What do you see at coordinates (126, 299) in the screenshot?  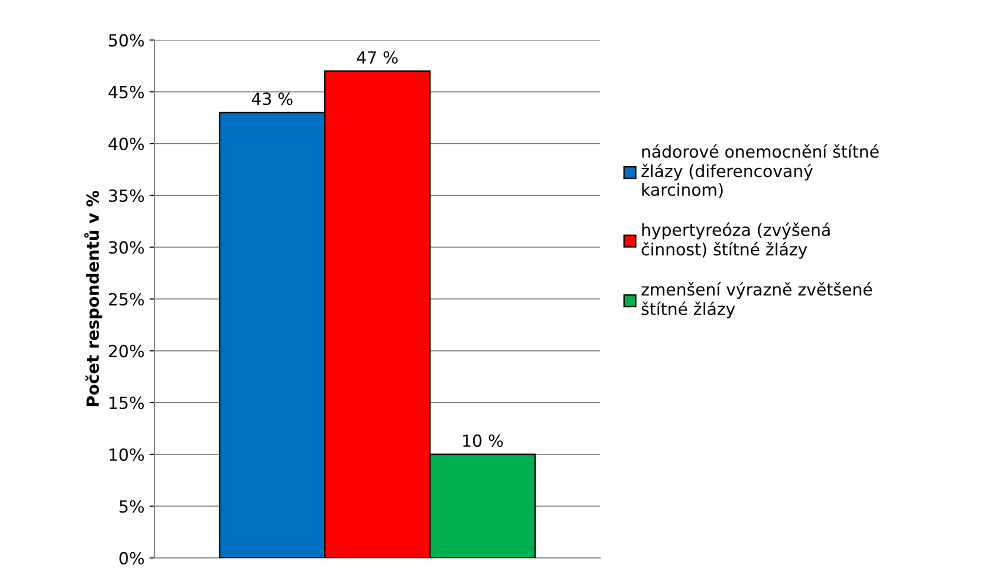 I see `y-tick-label: 25%` at bounding box center [126, 299].